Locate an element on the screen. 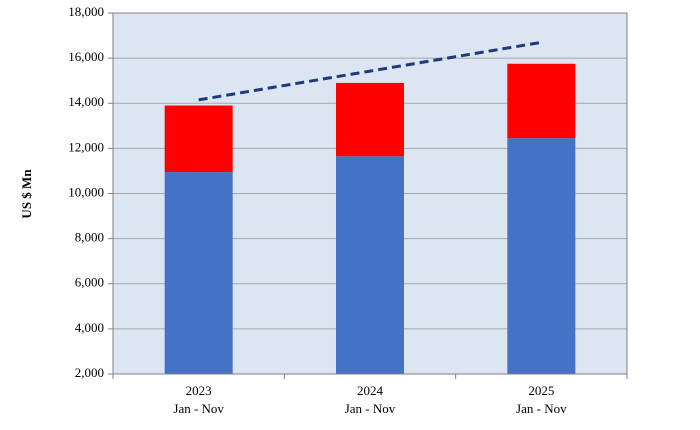  y-tick-label: 10,000 is located at coordinates (86, 191).